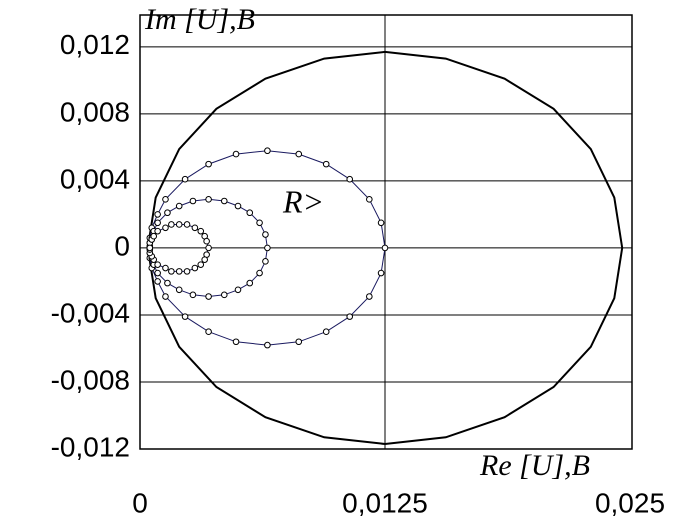  What do you see at coordinates (90, 379) in the screenshot?
I see `y-tick-label: -0,008` at bounding box center [90, 379].